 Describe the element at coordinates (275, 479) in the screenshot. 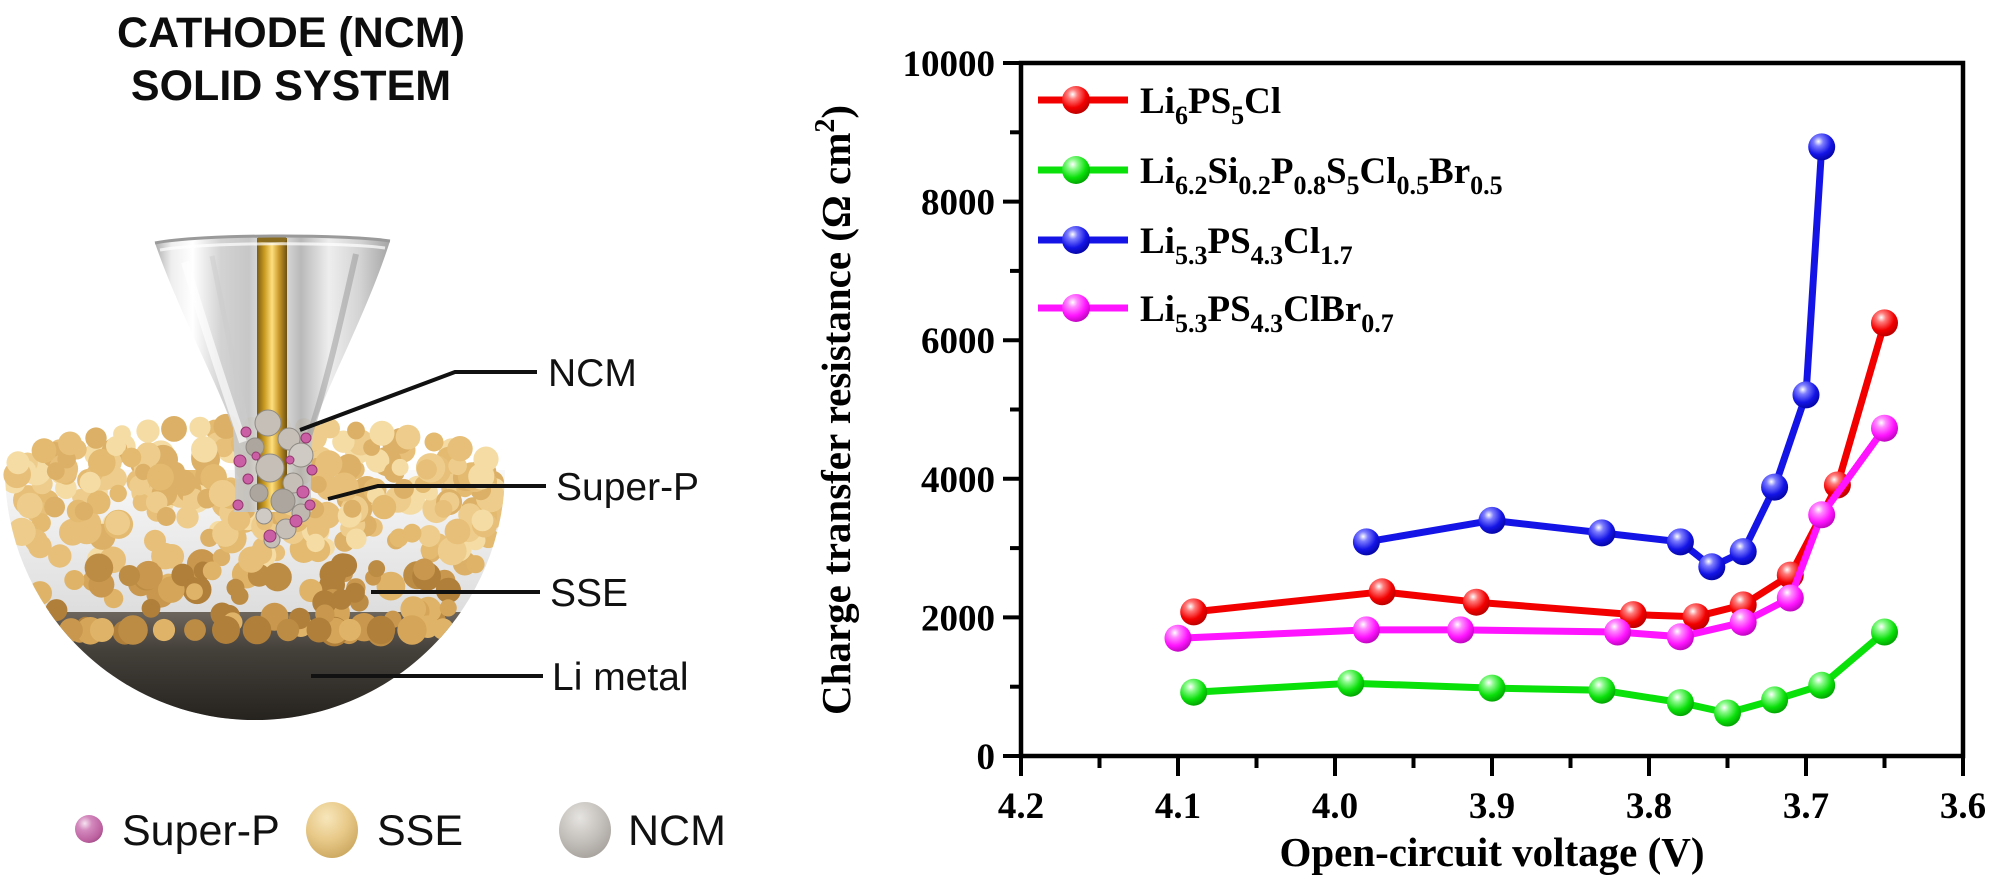

I see `cathode-cluster` at that location.